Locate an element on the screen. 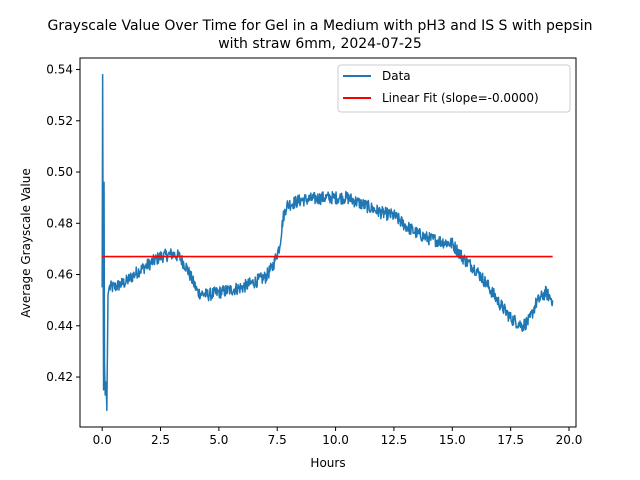  x-tick-label: 5.0 is located at coordinates (218, 440).